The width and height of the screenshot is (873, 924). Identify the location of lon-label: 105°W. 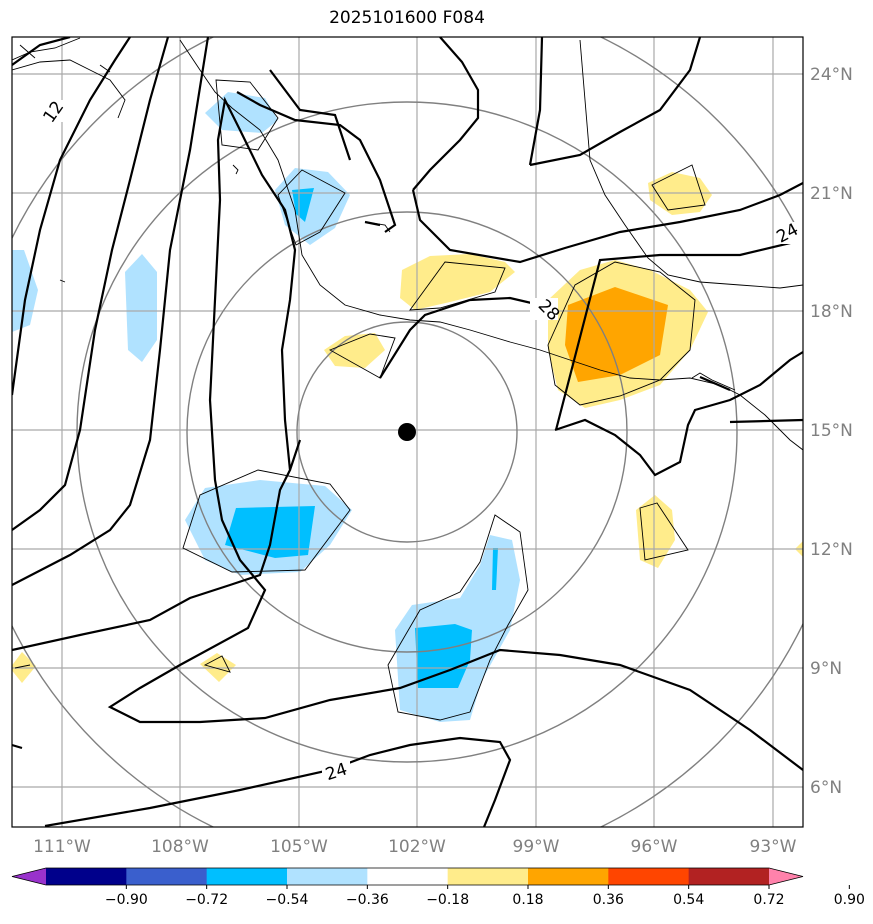
(299, 847).